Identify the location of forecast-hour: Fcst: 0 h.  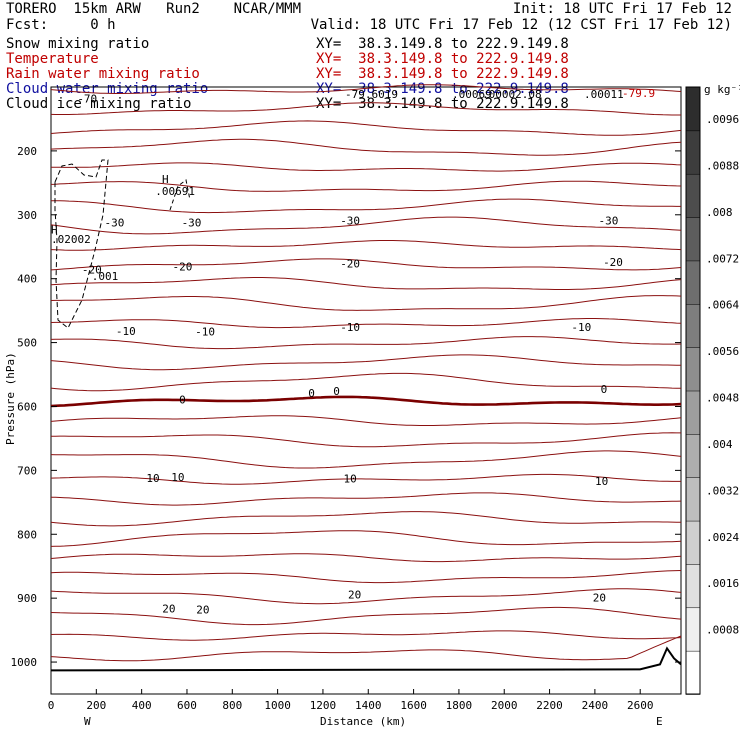
(61, 25).